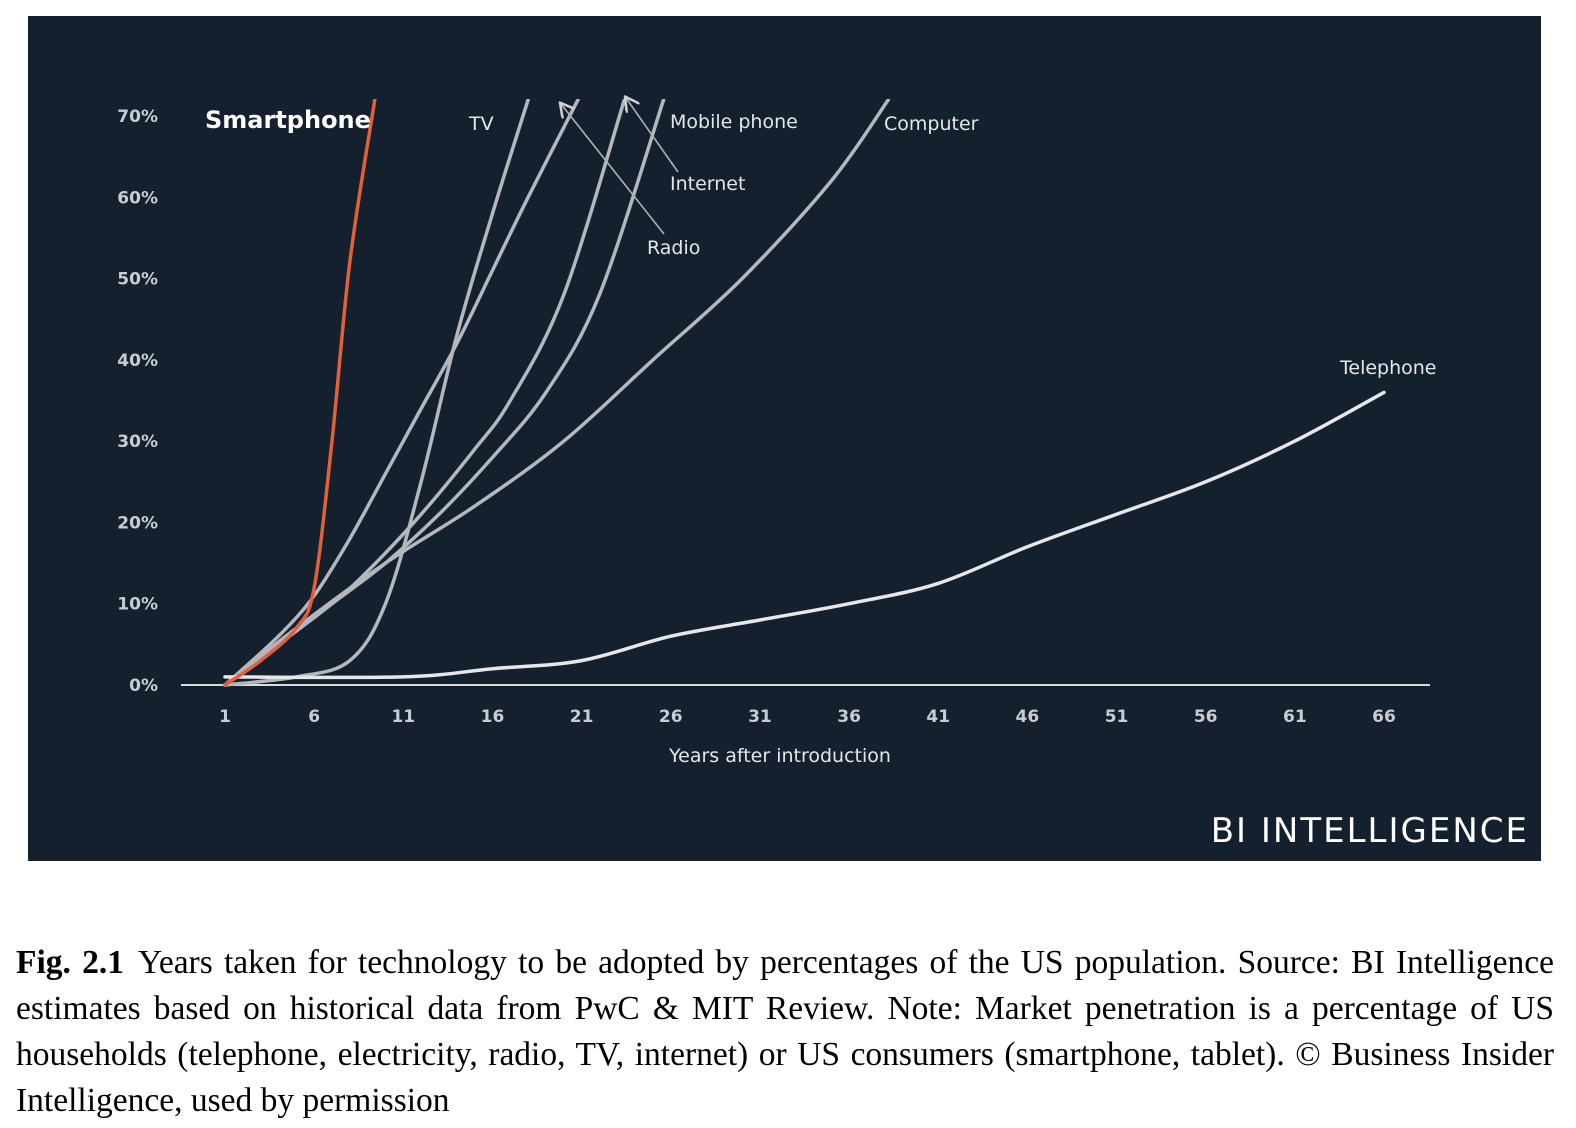  I want to click on y-tick-label: 60%, so click(137, 198).